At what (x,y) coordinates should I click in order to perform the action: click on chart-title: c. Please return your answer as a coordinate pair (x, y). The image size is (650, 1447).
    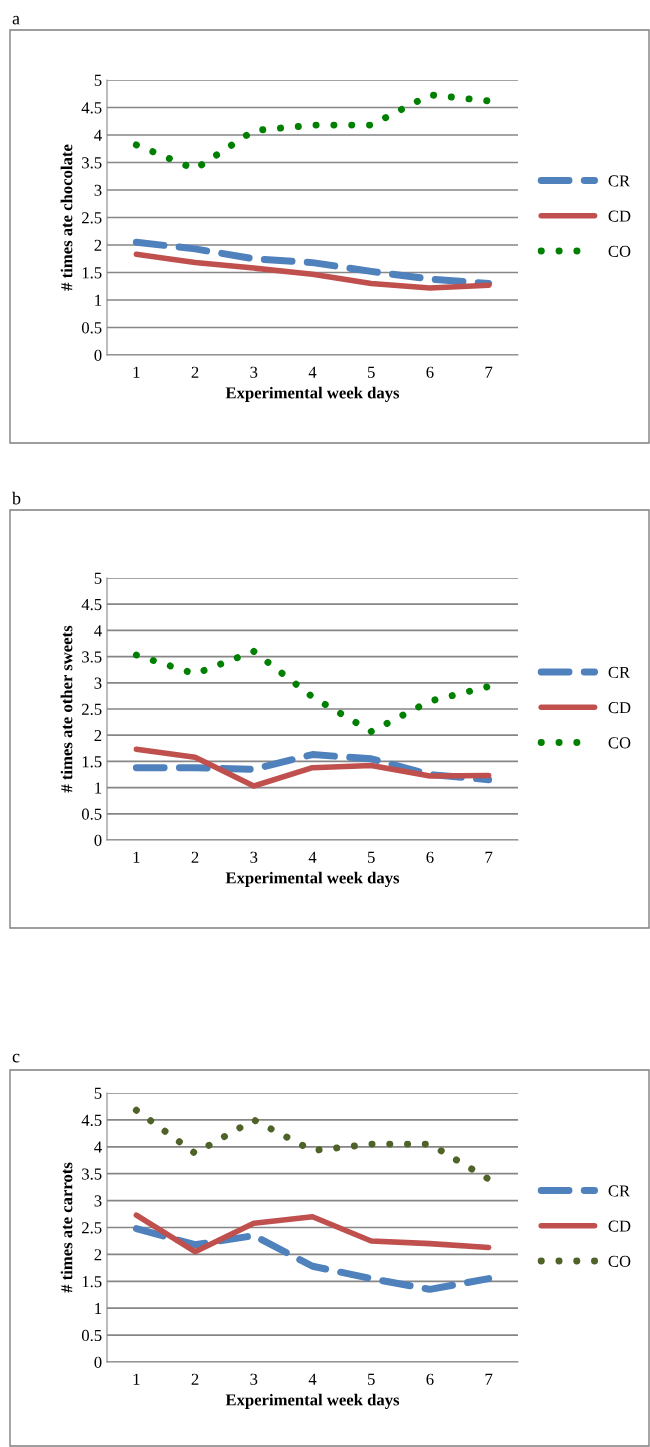
    Looking at the image, I should click on (16, 1058).